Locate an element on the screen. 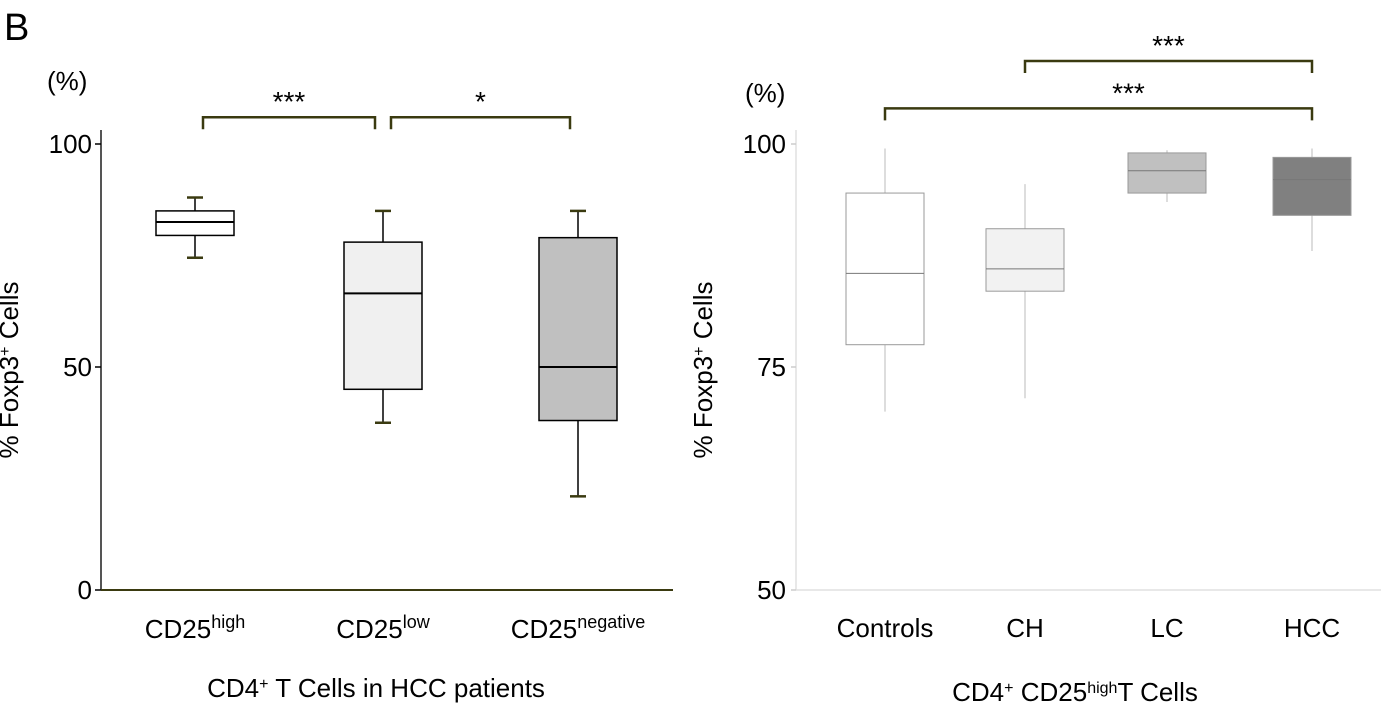 The width and height of the screenshot is (1383, 711). left-x-axis-label: CD4+ T Cells in HCC patients is located at coordinates (376, 688).